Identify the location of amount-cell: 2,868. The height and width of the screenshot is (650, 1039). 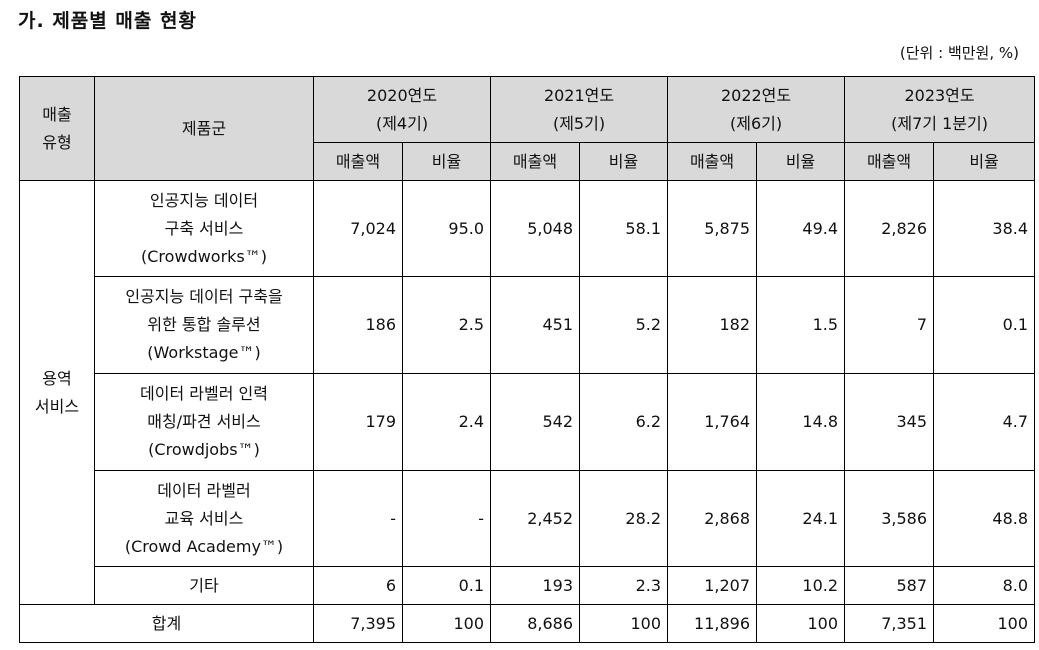
(712, 518).